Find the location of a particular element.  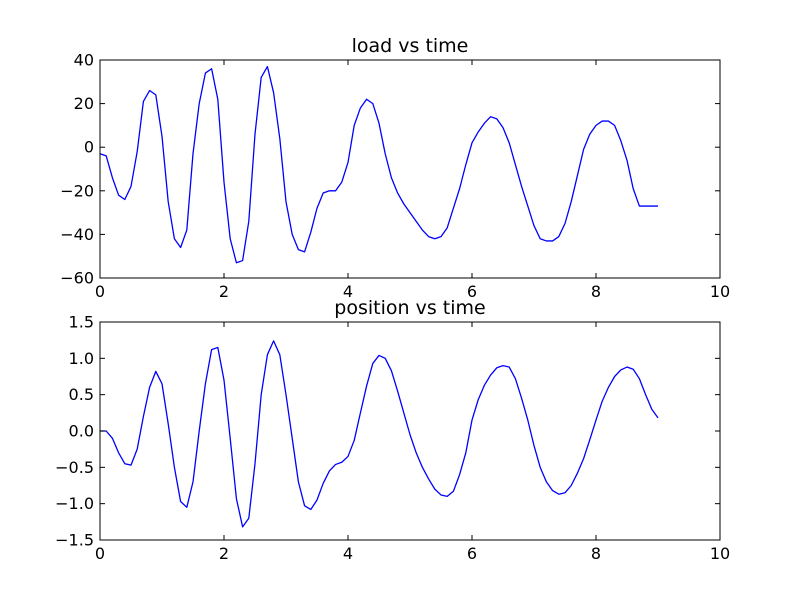

y-tick-label: −1.0 is located at coordinates (74, 503).